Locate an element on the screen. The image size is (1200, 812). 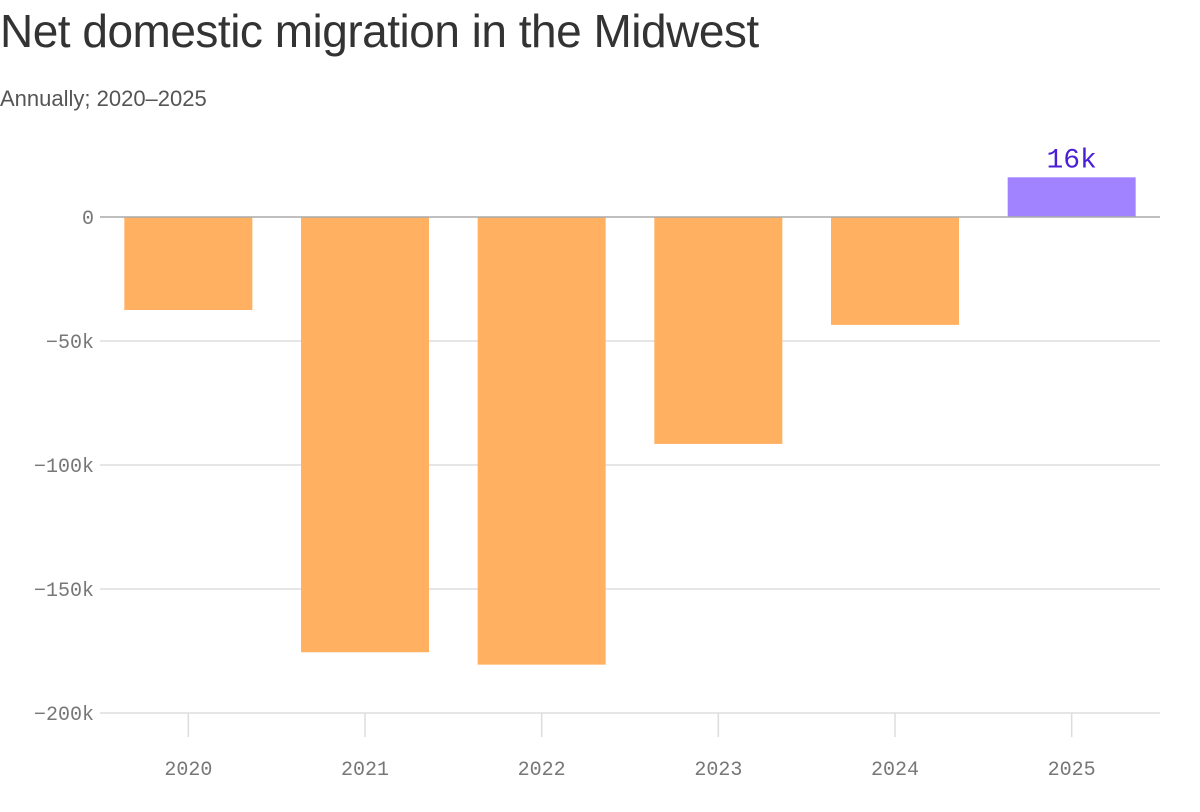
bar-2024 is located at coordinates (895, 271).